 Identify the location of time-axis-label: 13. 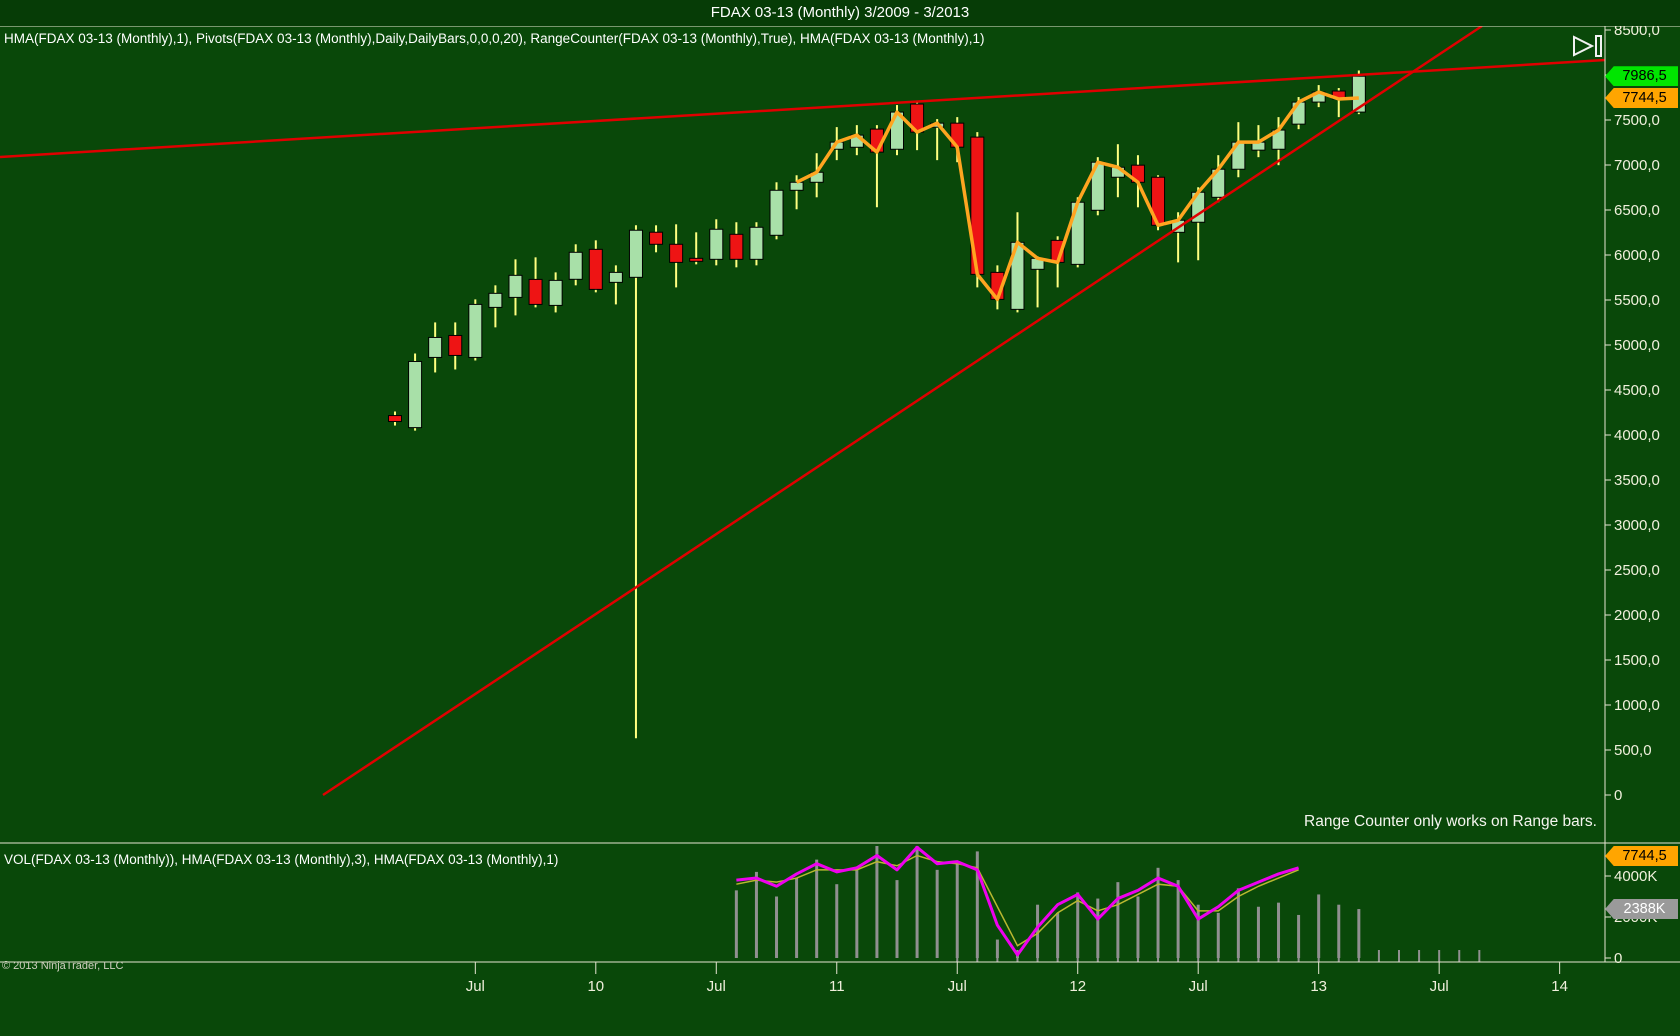
(1318, 986).